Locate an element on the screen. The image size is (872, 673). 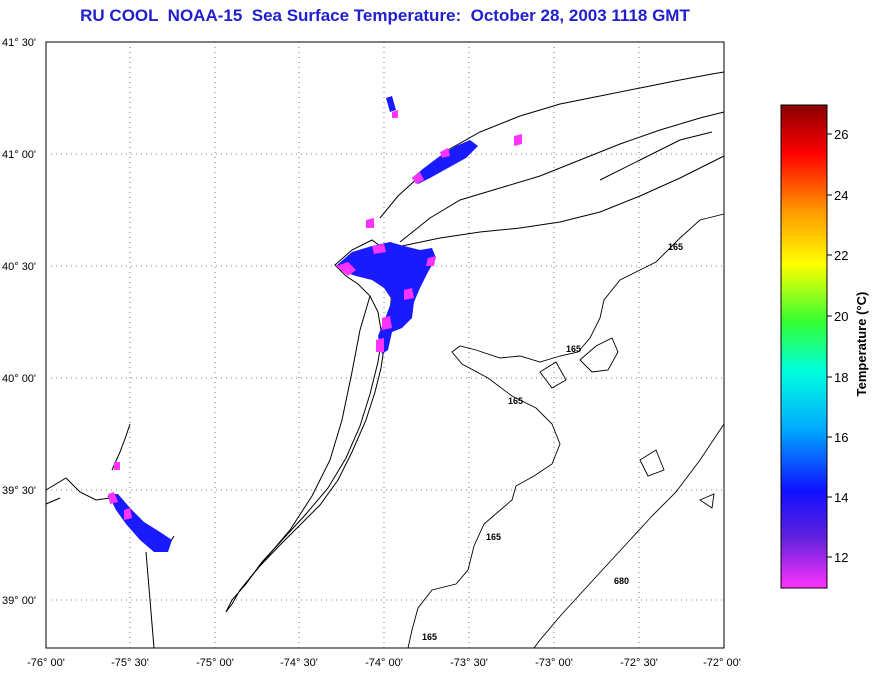
lat-label: 40° 30' is located at coordinates (19, 267).